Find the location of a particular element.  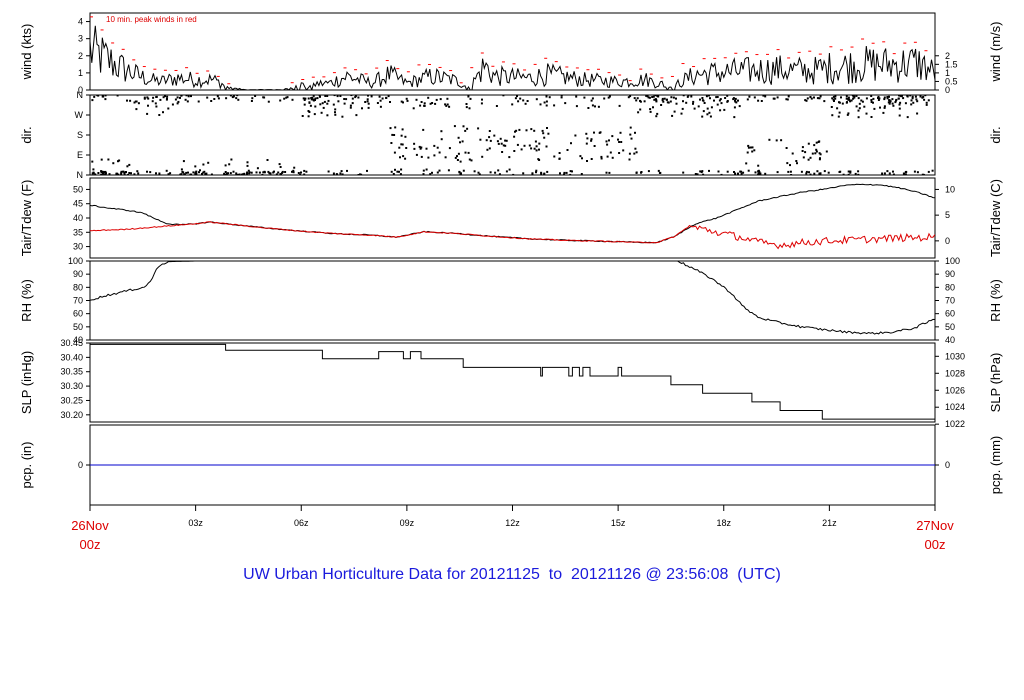

wind-right-axis-label: wind (m/s) is located at coordinates (995, 52).